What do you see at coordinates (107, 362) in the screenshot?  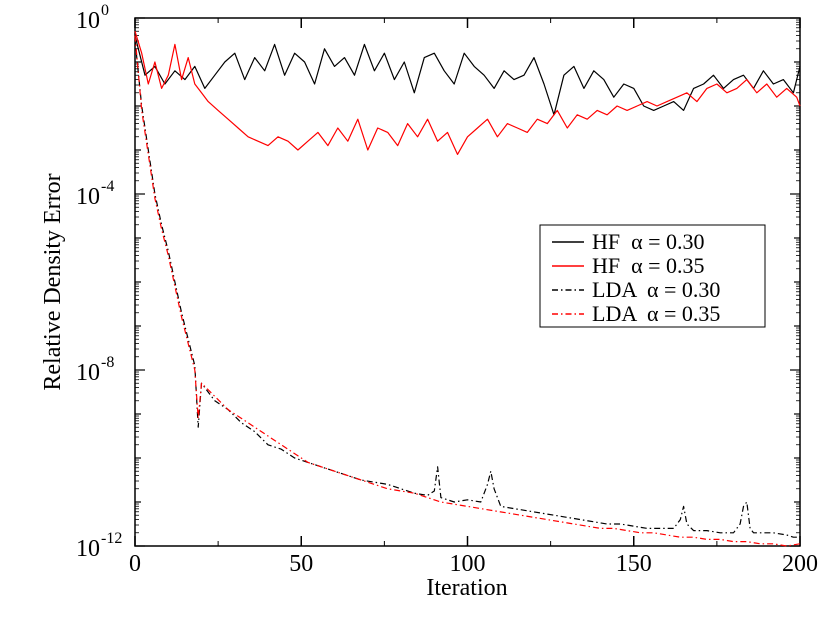 I see `y-tick-exponent: -8` at bounding box center [107, 362].